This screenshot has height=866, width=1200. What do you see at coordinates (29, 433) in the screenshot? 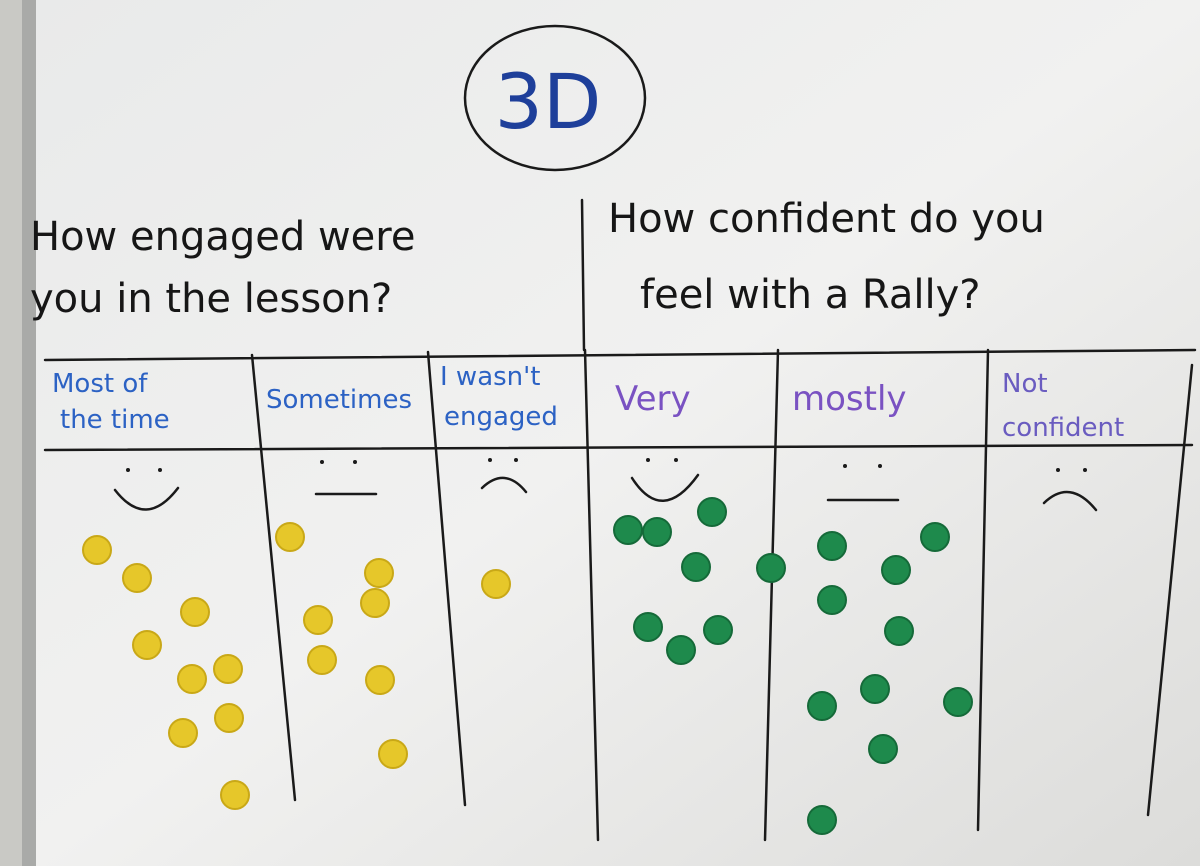
I see `board-frame` at bounding box center [29, 433].